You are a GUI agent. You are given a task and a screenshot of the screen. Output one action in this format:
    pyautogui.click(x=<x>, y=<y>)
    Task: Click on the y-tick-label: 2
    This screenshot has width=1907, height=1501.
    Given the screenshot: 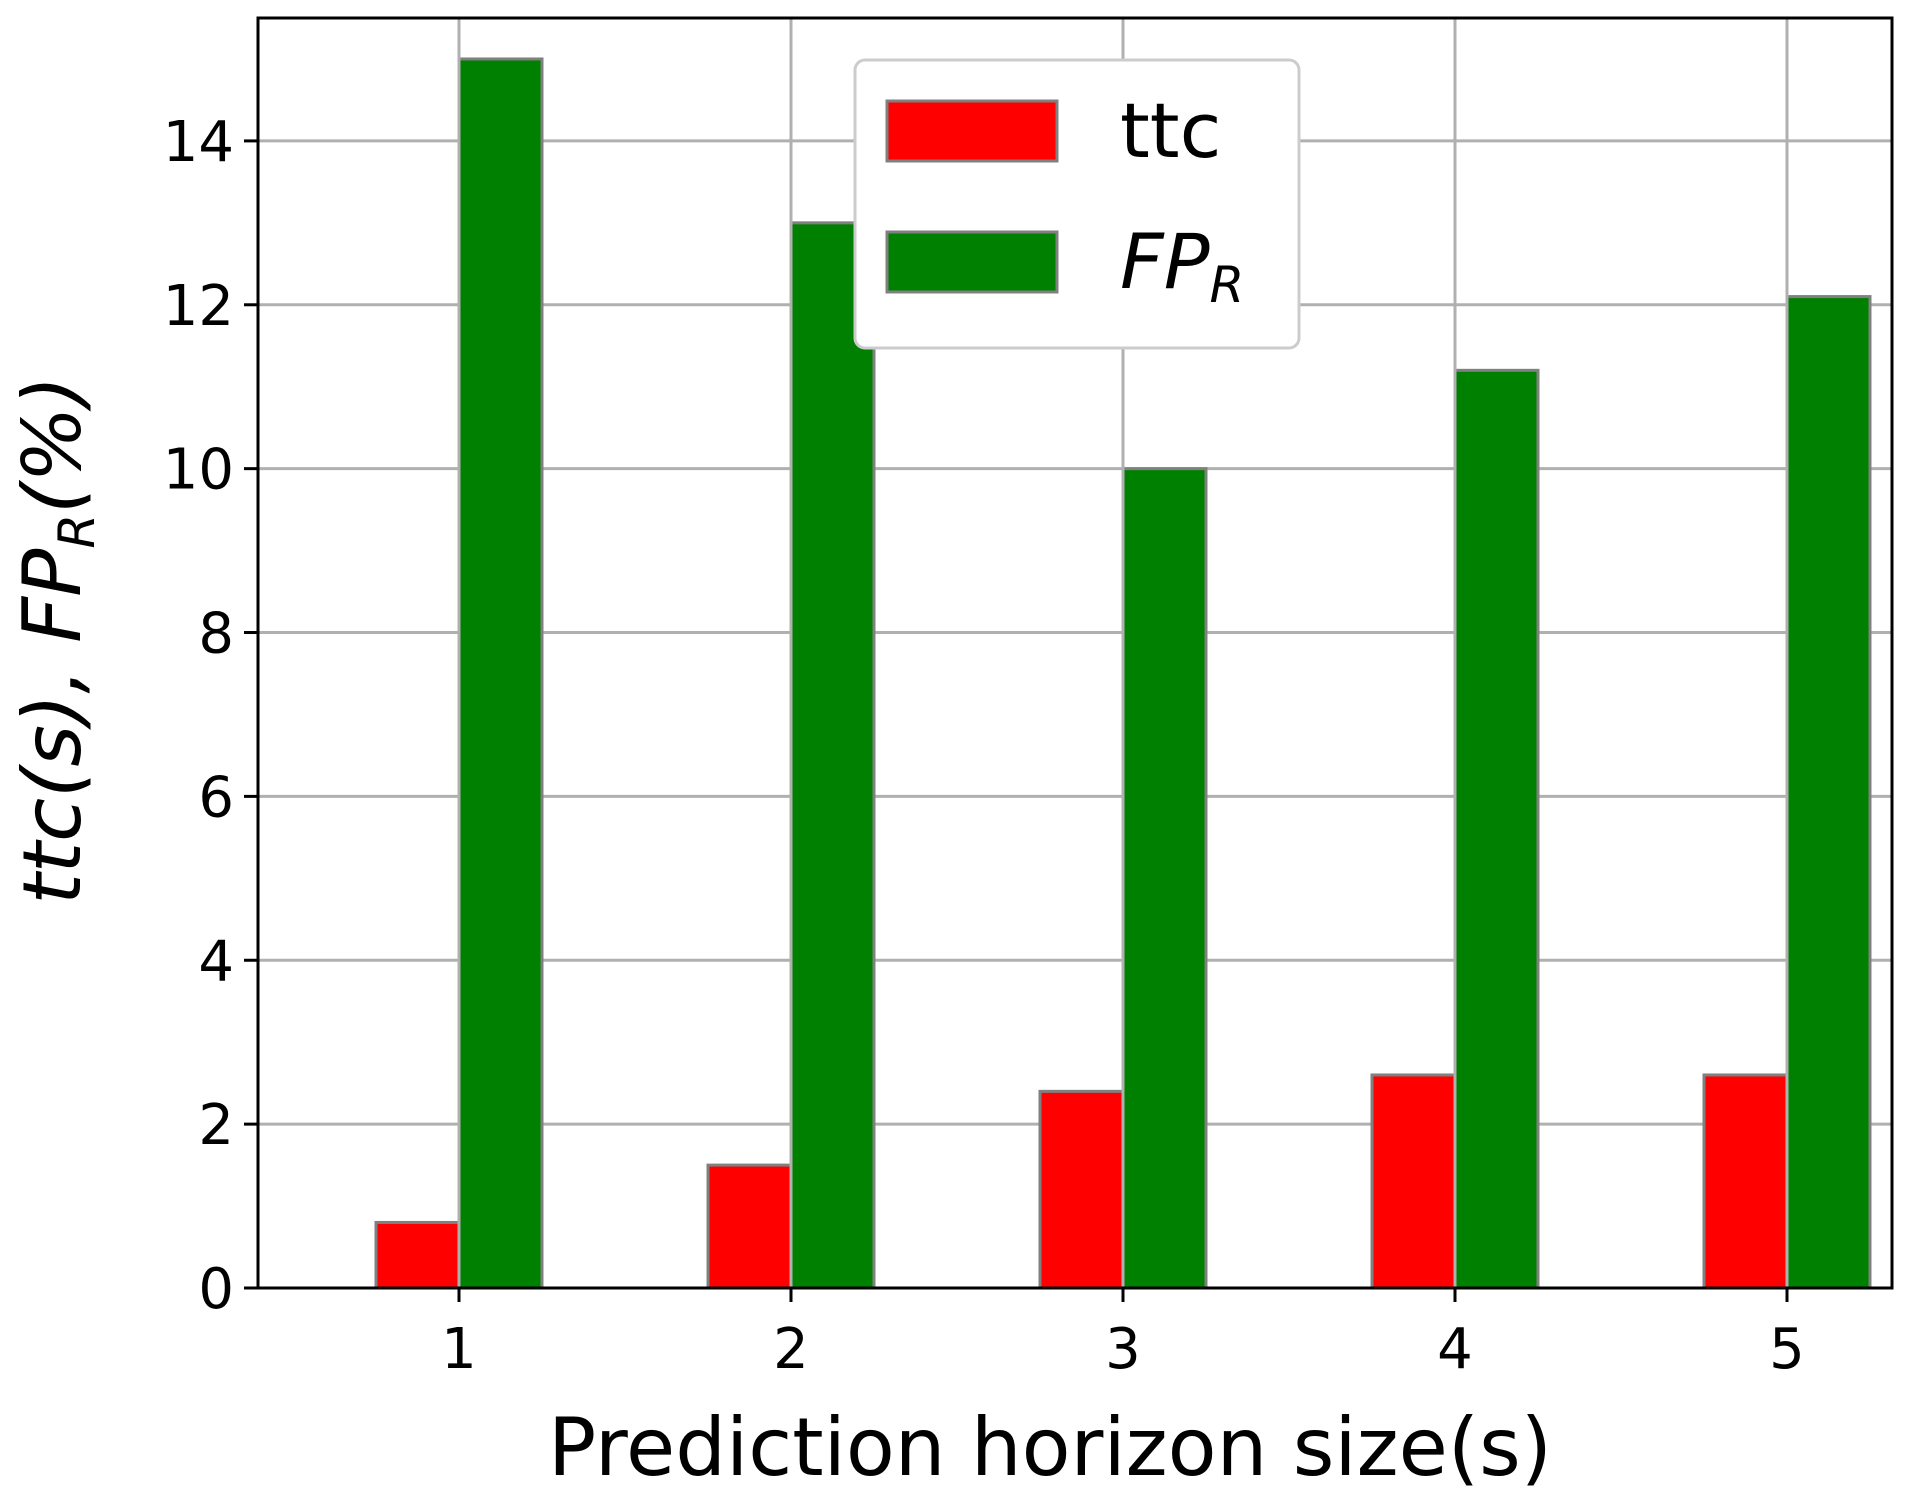 What is the action you would take?
    pyautogui.click(x=216, y=1125)
    